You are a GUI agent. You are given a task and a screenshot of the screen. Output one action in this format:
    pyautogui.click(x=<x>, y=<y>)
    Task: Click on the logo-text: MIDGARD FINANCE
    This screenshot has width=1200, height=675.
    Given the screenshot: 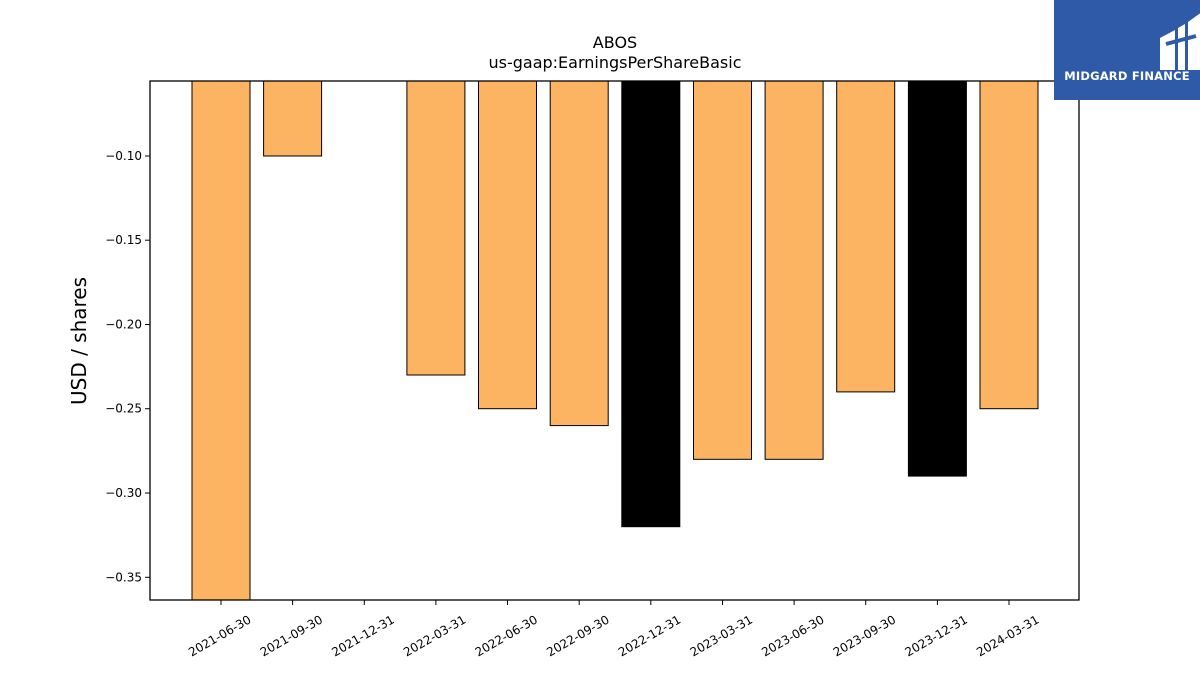 What is the action you would take?
    pyautogui.click(x=1127, y=76)
    